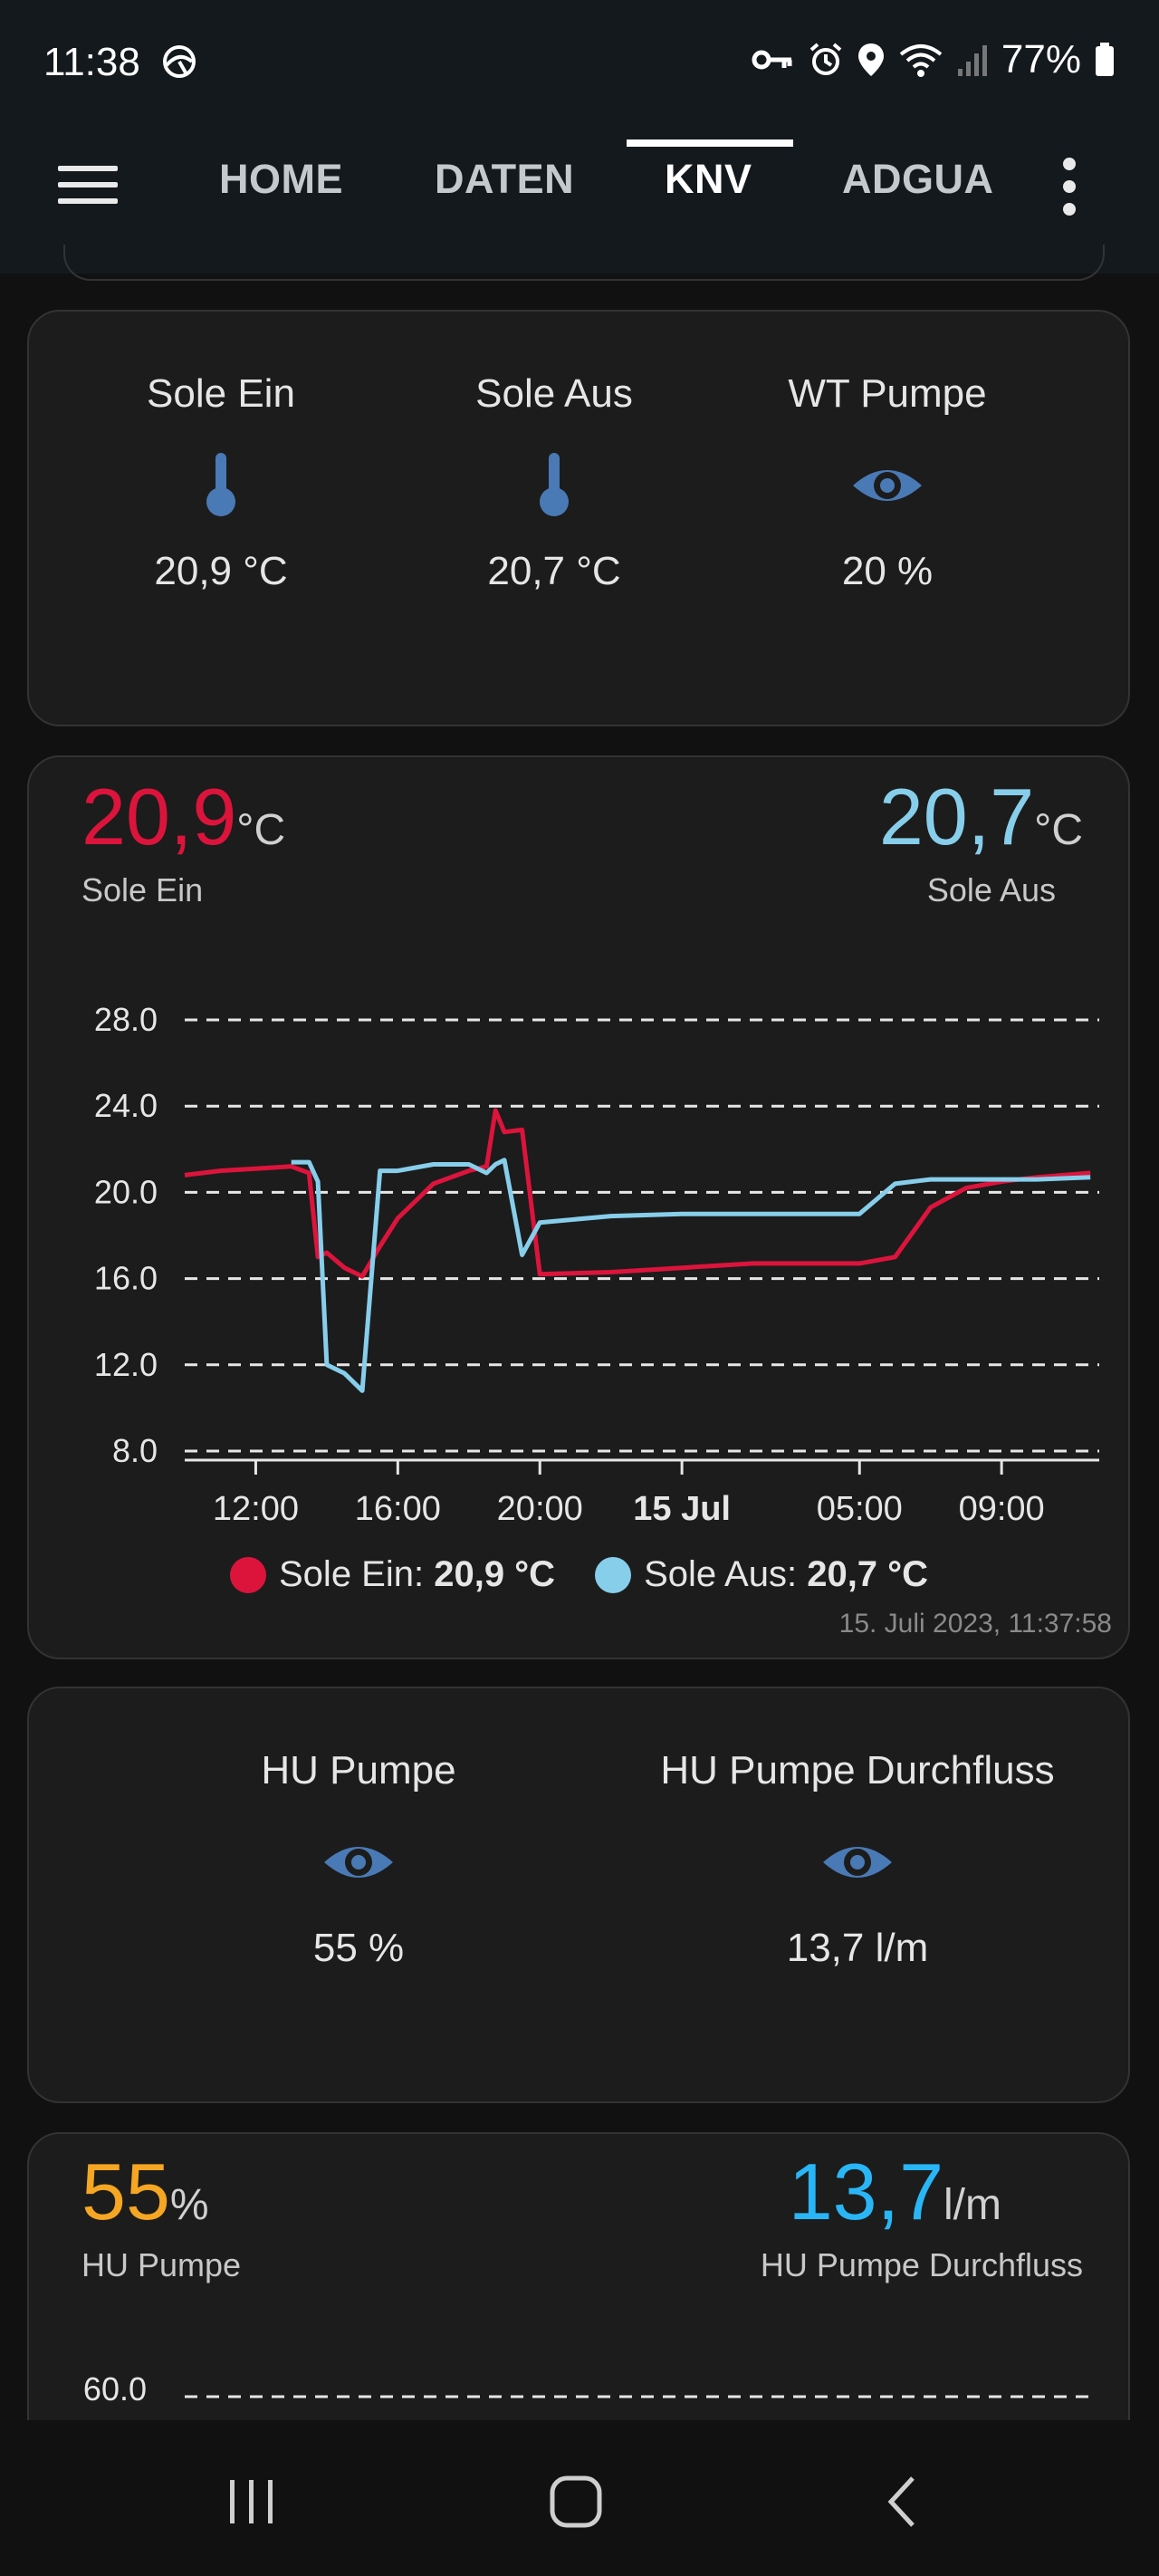 This screenshot has width=1159, height=2576. I want to click on x-tick-label: 16:00, so click(398, 1509).